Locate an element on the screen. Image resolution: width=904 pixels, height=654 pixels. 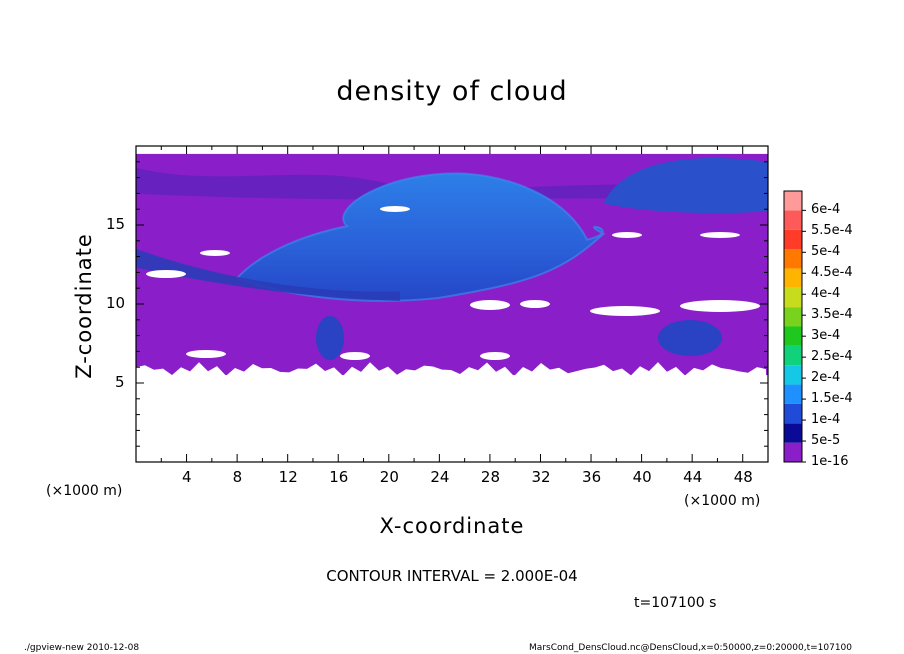
colorbar-label: 4e-4 is located at coordinates (826, 294).